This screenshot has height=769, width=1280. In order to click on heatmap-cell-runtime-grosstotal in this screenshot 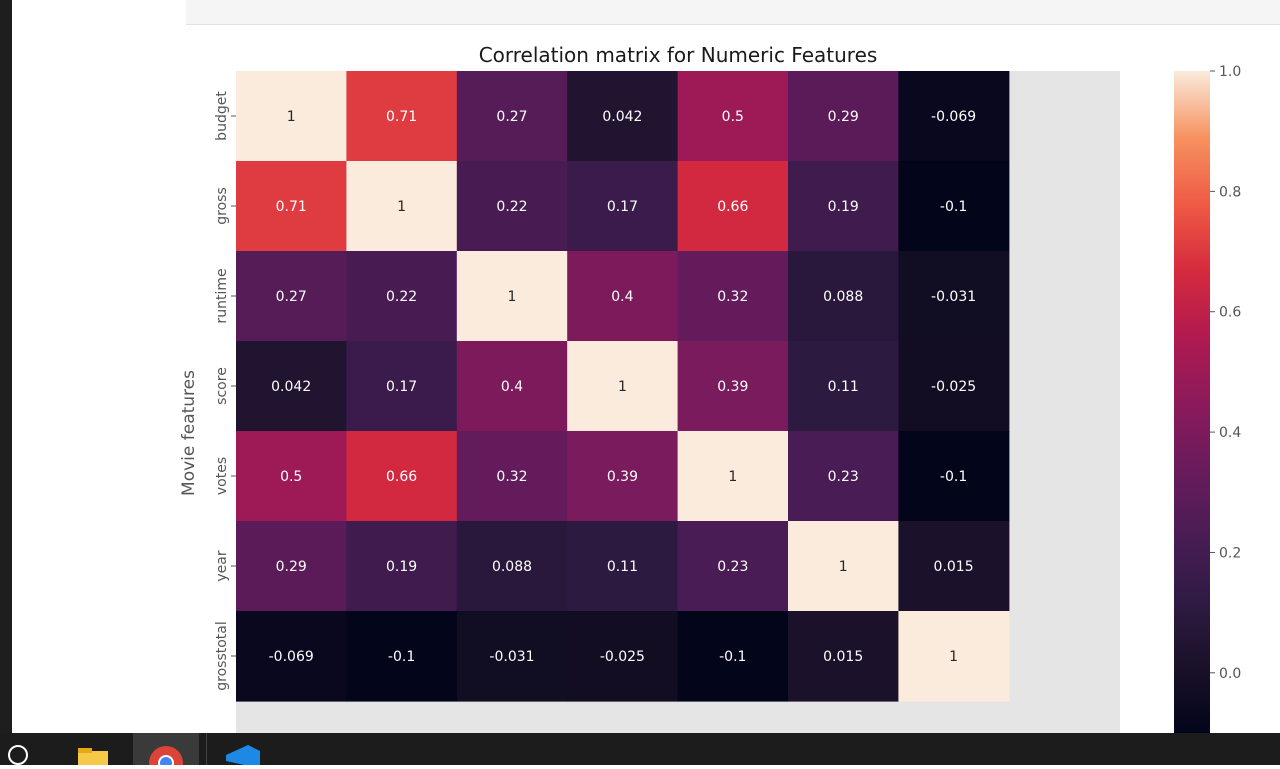, I will do `click(954, 296)`.